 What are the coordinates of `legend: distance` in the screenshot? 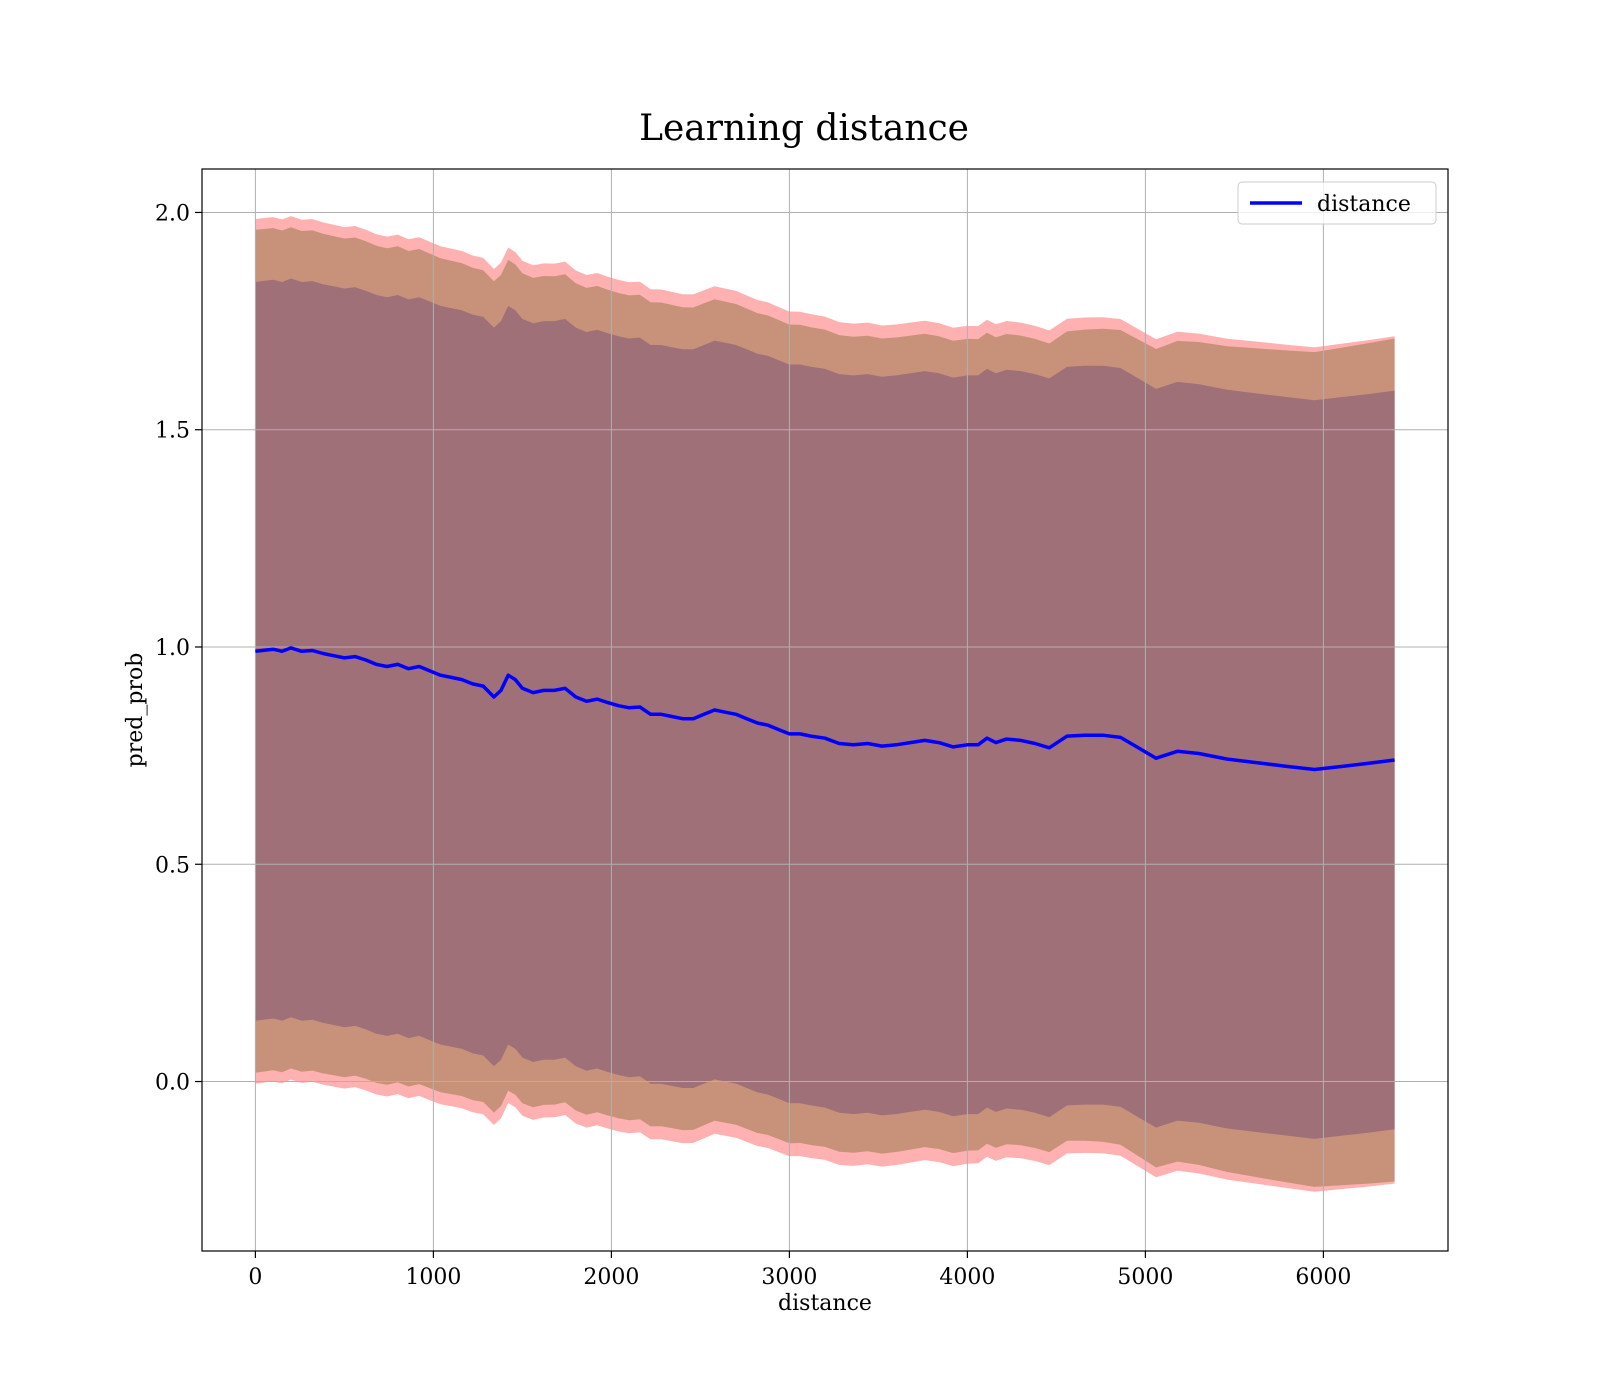 It's located at (1337, 203).